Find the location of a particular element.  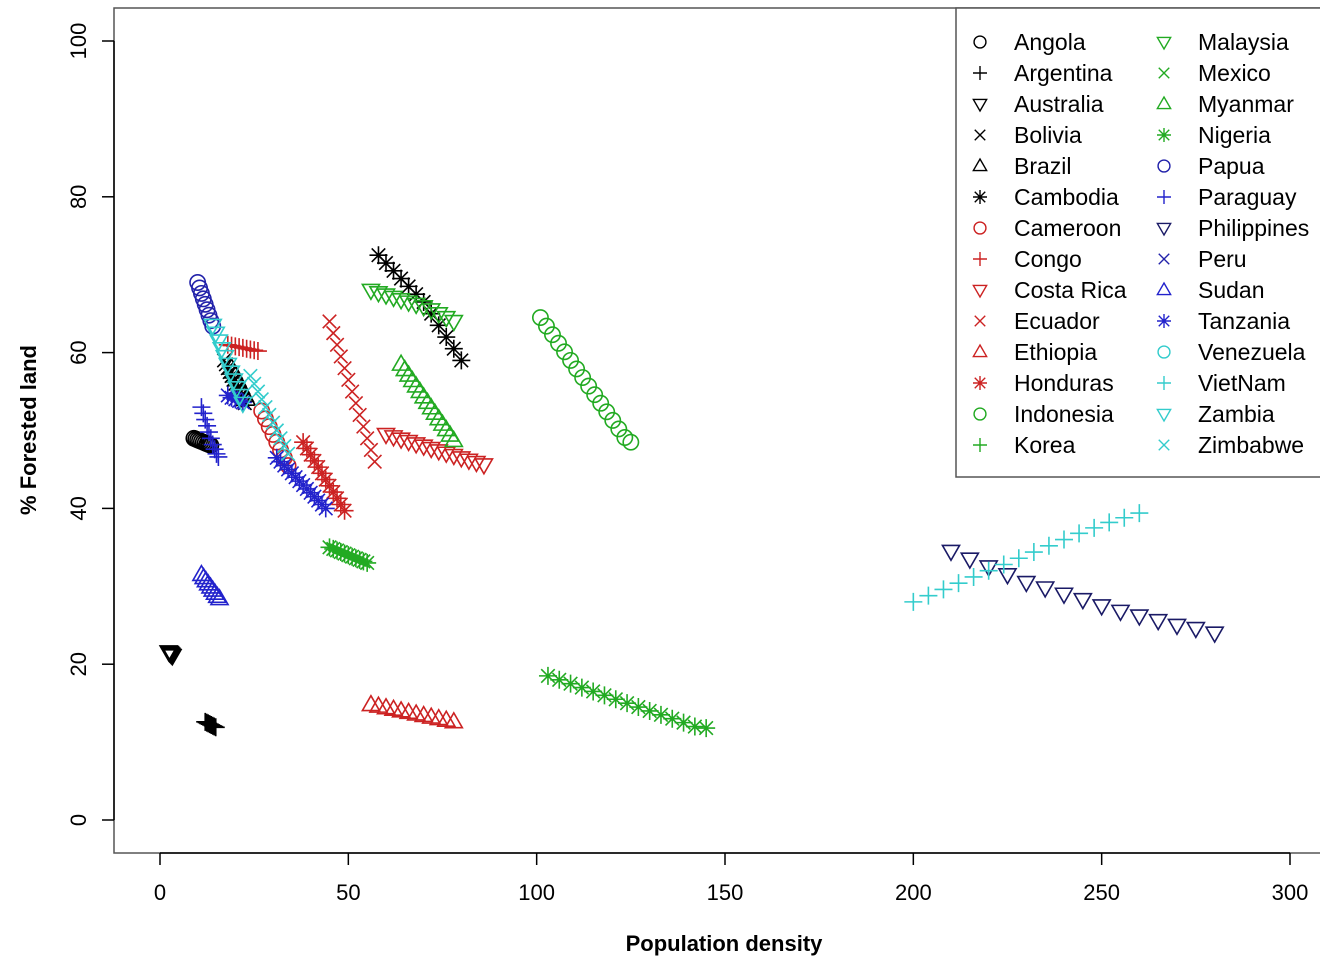

y-axis-title: % Forested land is located at coordinates (28, 430).